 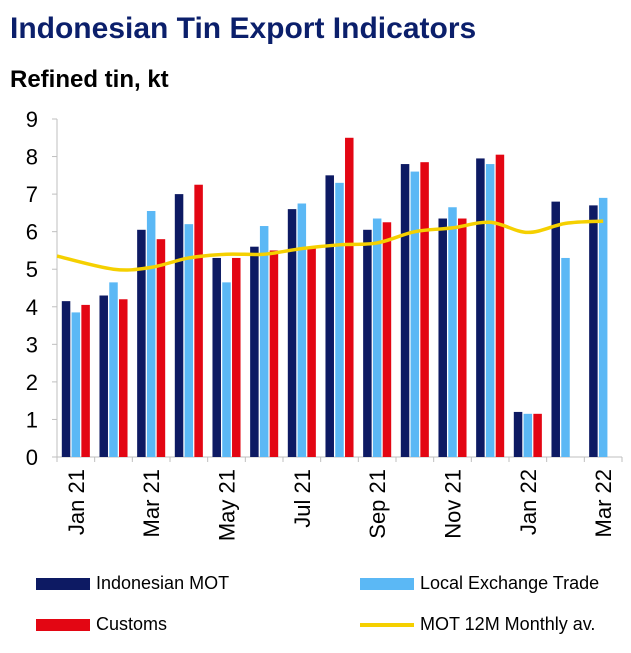 I want to click on legend-label-avg: MOT 12M Monthly av., so click(x=508, y=624).